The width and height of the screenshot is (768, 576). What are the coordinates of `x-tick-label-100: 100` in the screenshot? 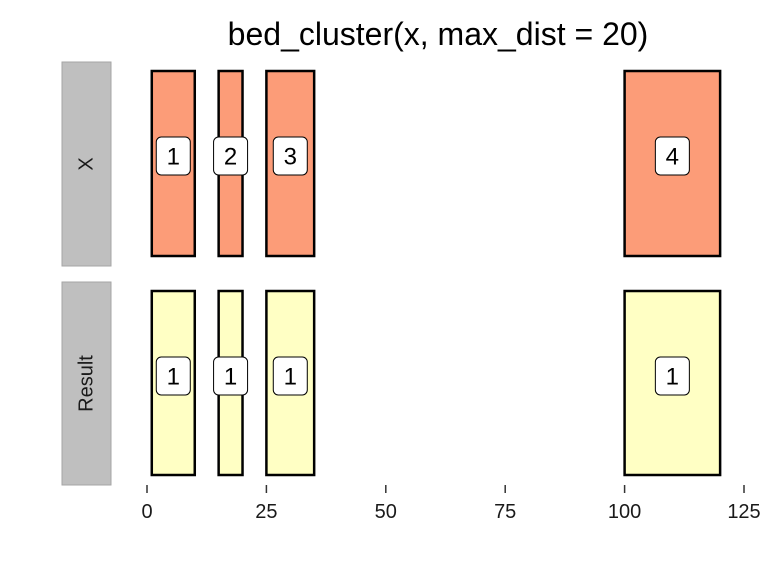 It's located at (624, 512).